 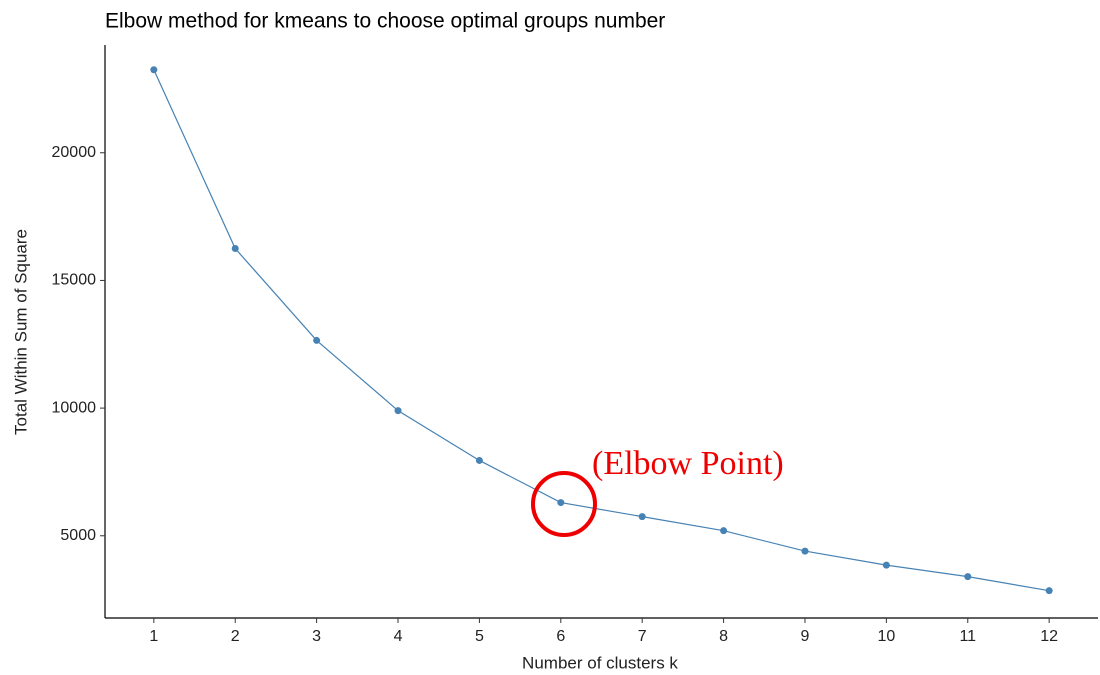 What do you see at coordinates (153, 636) in the screenshot?
I see `x-tick-label: 1` at bounding box center [153, 636].